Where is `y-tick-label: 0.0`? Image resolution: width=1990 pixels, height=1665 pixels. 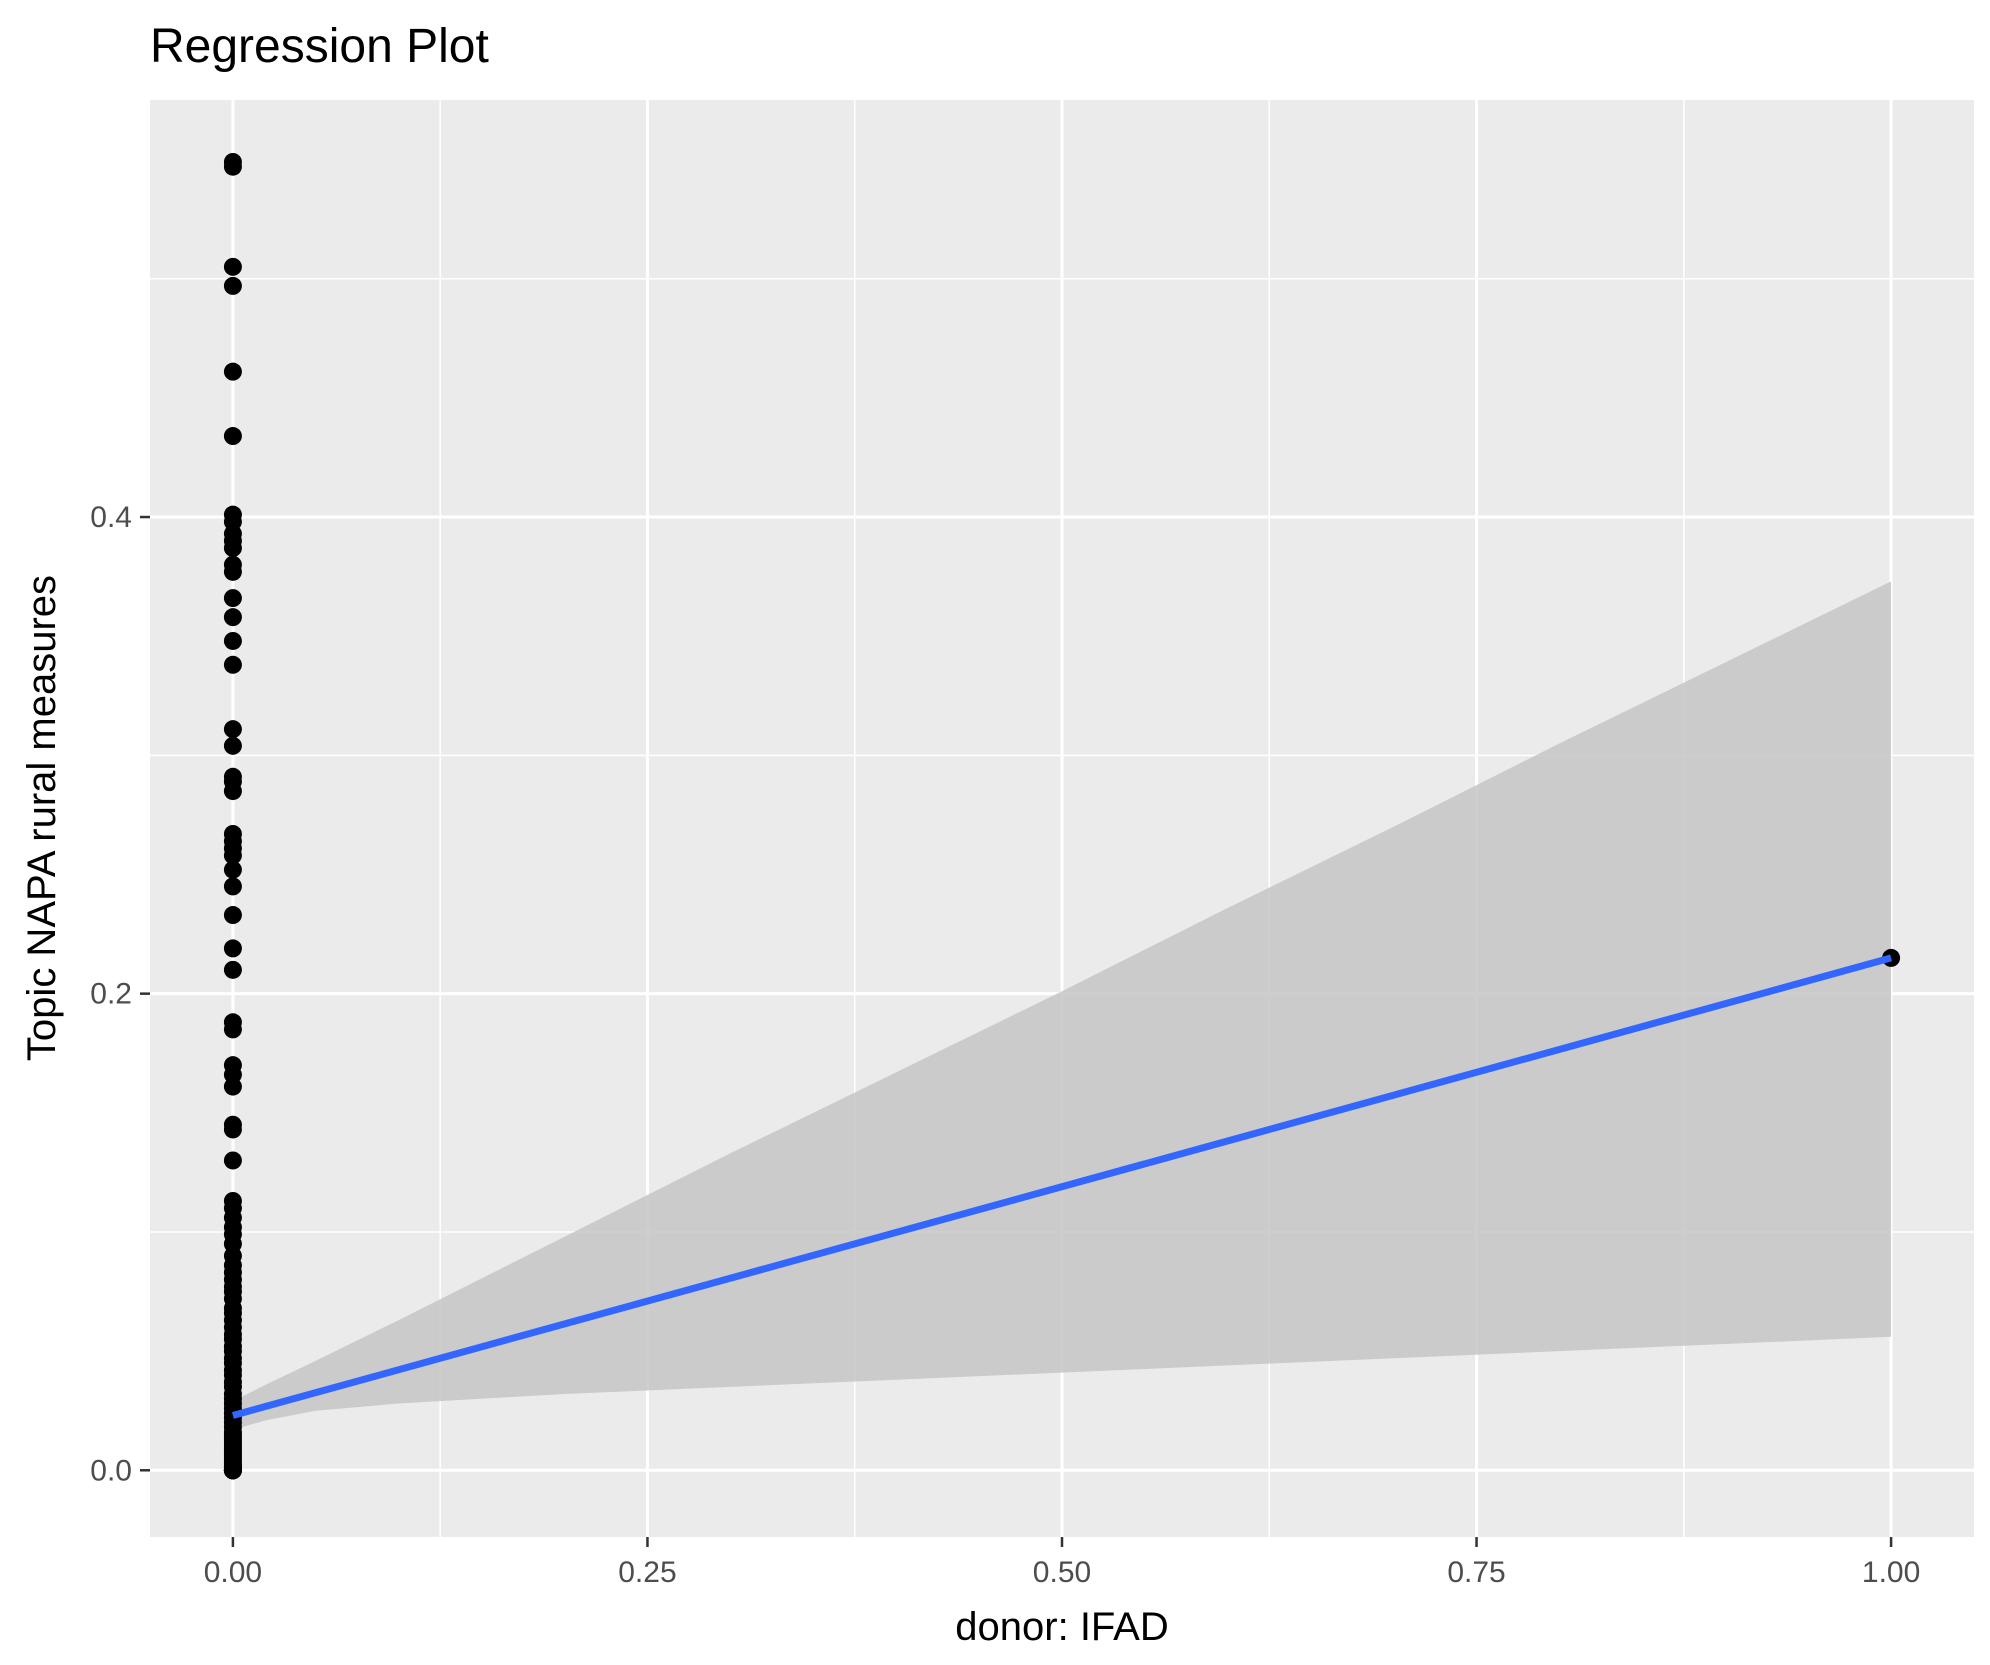
y-tick-label: 0.0 is located at coordinates (111, 1470).